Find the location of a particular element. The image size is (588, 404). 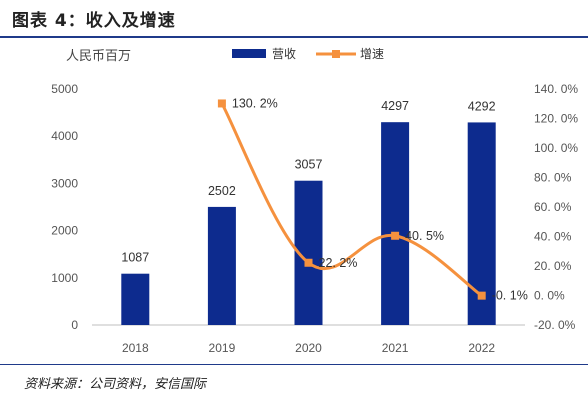

right-tick-label: 0. 0% is located at coordinates (549, 296).